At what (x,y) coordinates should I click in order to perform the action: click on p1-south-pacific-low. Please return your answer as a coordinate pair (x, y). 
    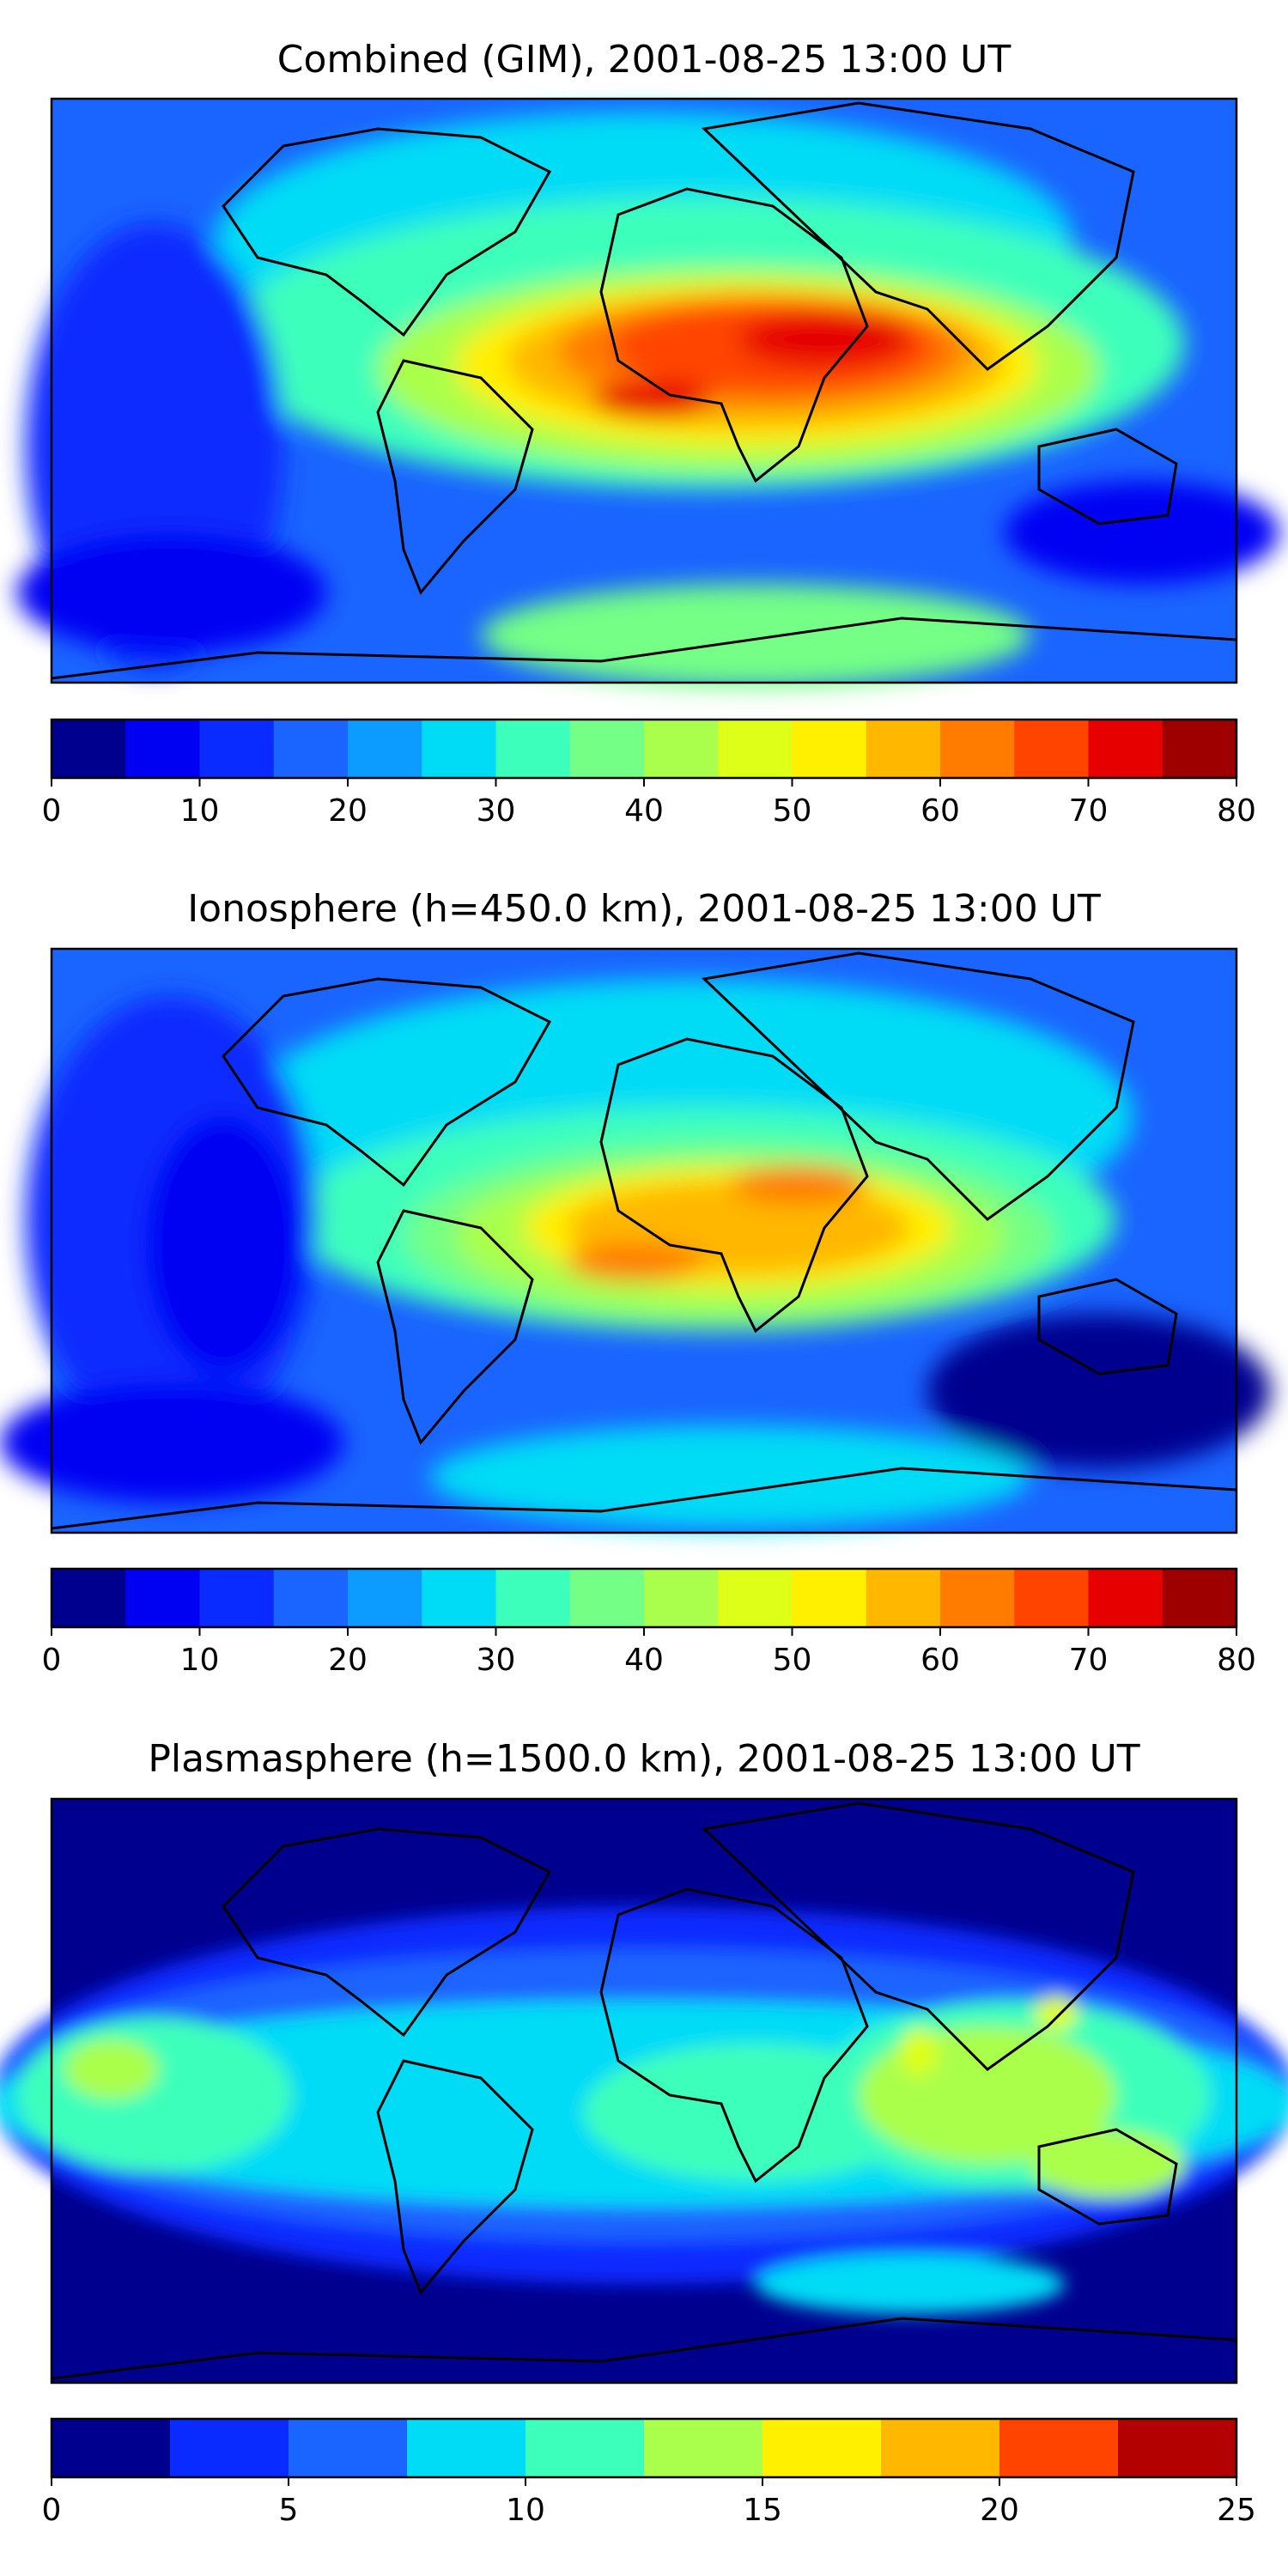
    Looking at the image, I should click on (171, 592).